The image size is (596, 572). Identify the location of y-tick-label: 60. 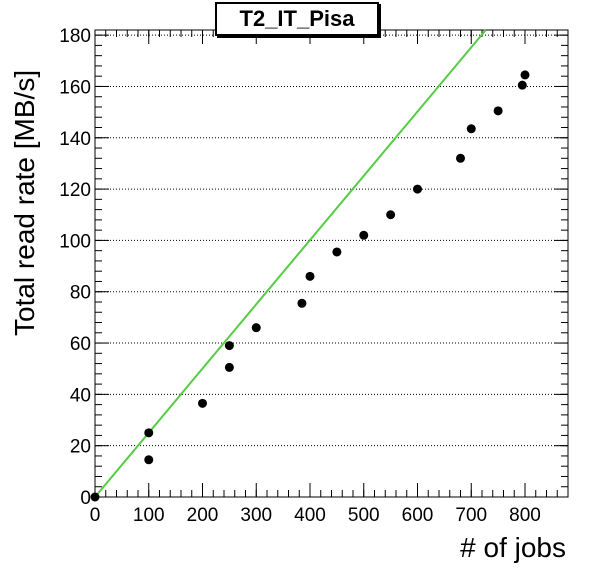
(80, 344).